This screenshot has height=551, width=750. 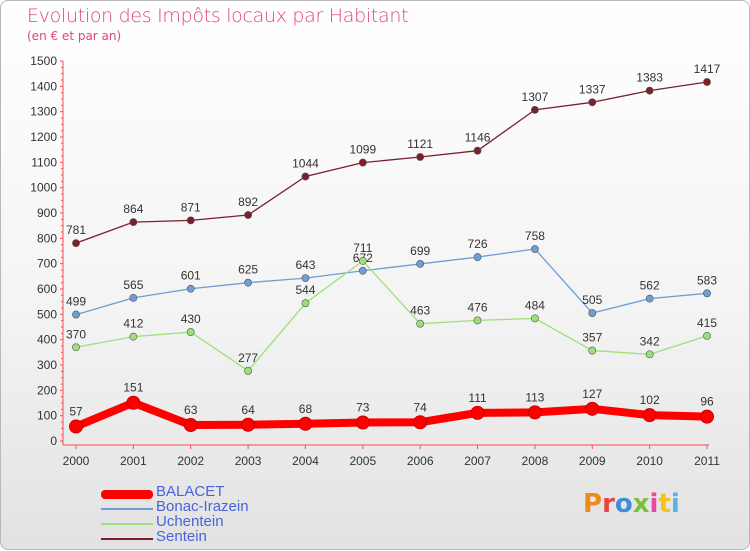 What do you see at coordinates (47, 264) in the screenshot?
I see `y-tick-label: 700` at bounding box center [47, 264].